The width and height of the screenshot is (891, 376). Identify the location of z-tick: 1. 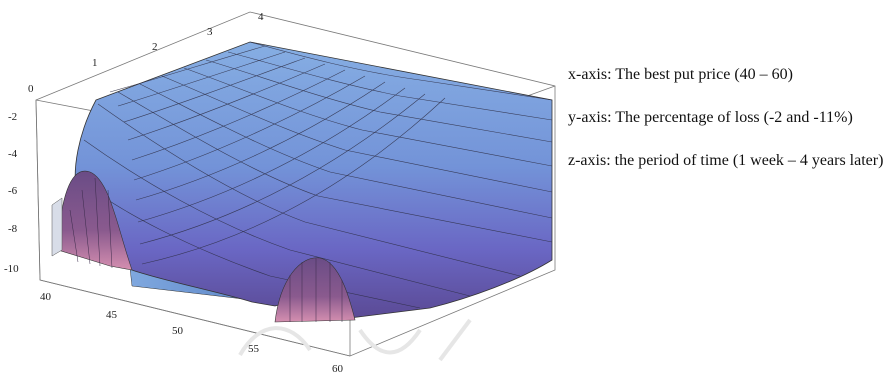
(95, 63).